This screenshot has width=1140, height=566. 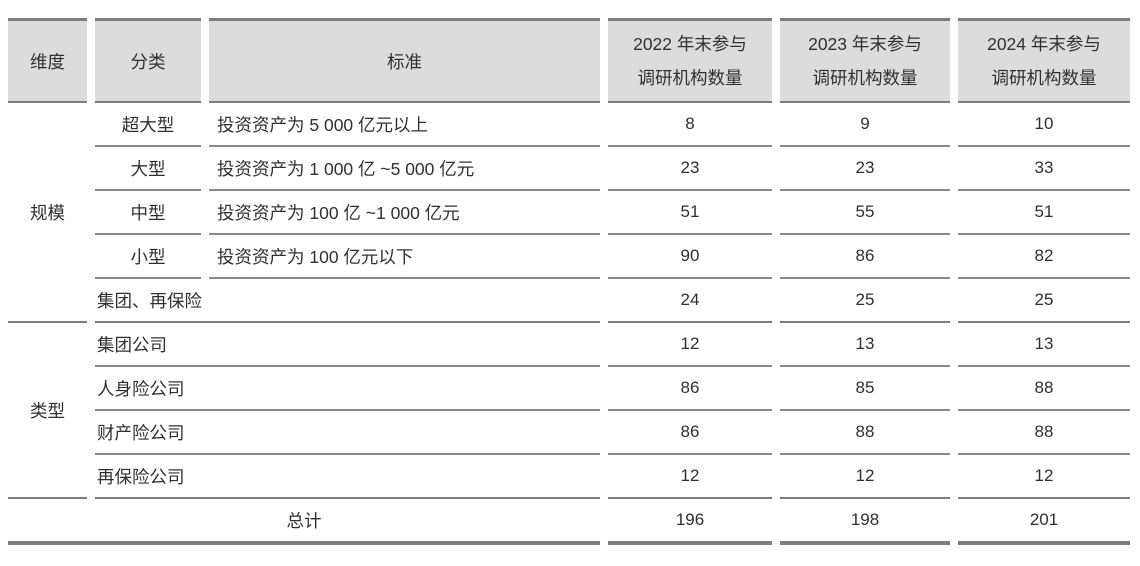 I want to click on total-row: 总计 196 198 201, so click(x=569, y=522).